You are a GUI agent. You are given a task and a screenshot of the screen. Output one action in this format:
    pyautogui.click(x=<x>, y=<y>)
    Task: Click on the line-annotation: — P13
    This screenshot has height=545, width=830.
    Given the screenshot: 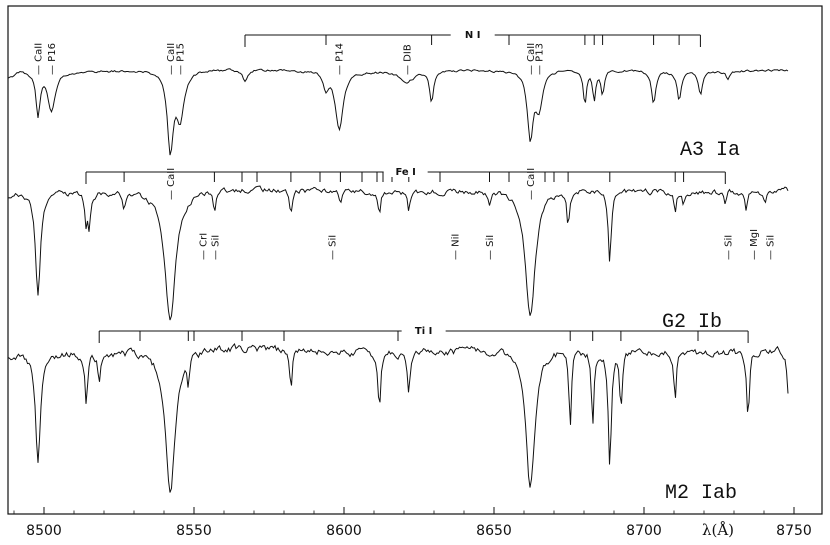 What is the action you would take?
    pyautogui.click(x=540, y=59)
    